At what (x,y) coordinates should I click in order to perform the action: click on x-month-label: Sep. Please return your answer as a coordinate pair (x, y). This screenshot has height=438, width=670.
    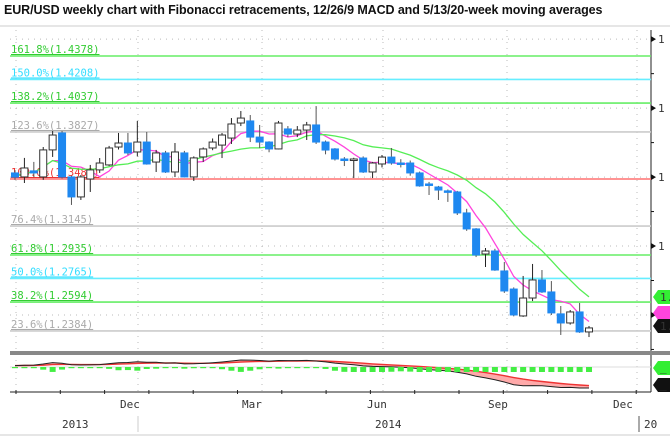
    Looking at the image, I should click on (498, 404).